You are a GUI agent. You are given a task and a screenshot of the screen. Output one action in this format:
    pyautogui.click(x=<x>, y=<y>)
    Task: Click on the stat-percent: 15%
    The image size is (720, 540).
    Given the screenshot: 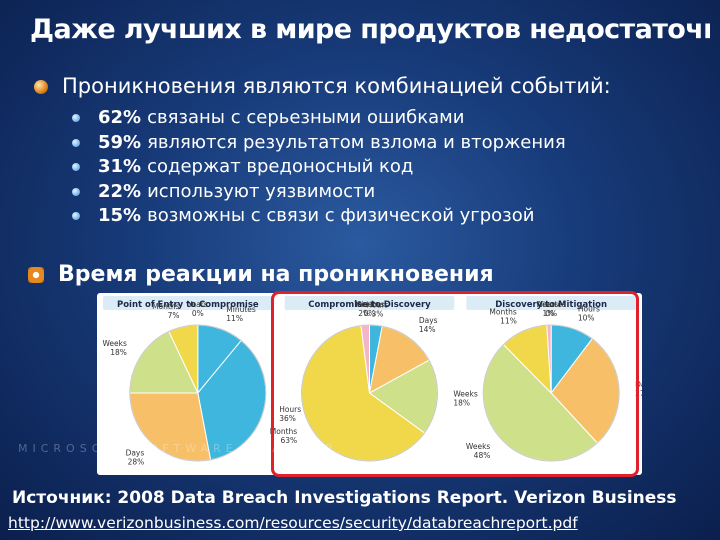 What is the action you would take?
    pyautogui.click(x=120, y=215)
    